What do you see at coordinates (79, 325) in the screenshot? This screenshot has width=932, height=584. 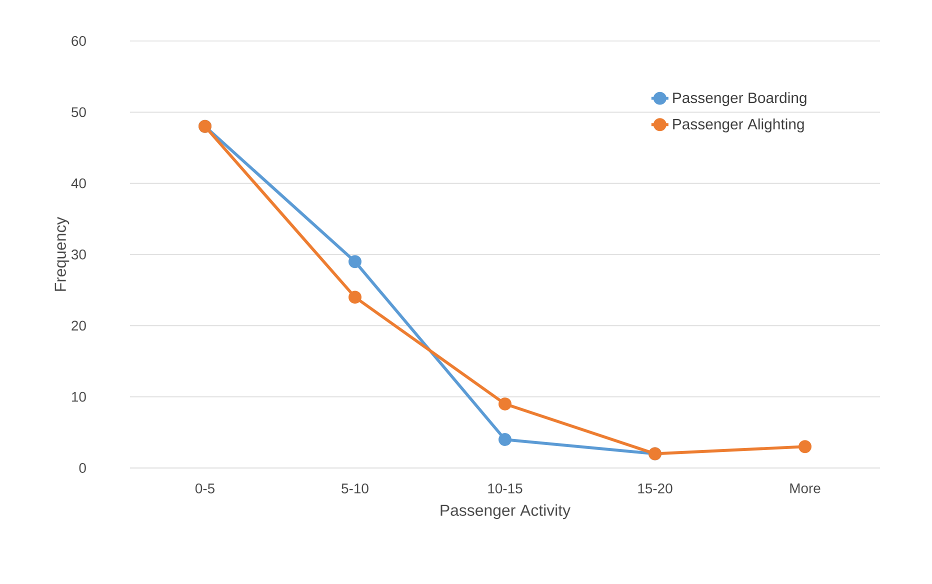 I see `y-tick-label: 20` at bounding box center [79, 325].